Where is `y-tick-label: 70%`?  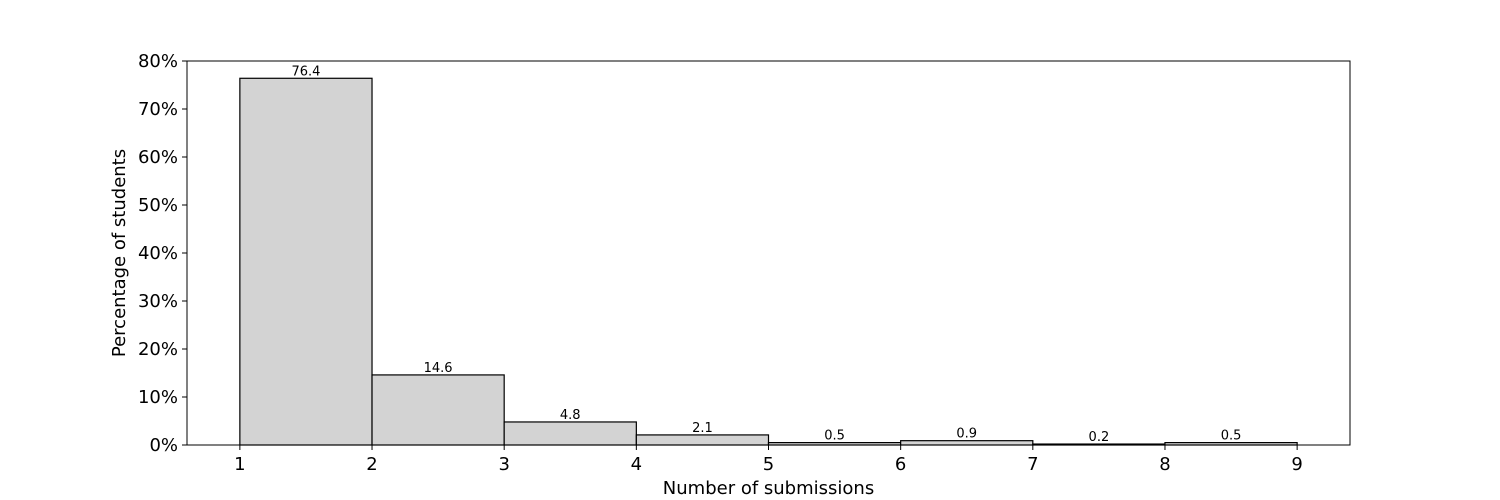
y-tick-label: 70% is located at coordinates (158, 109).